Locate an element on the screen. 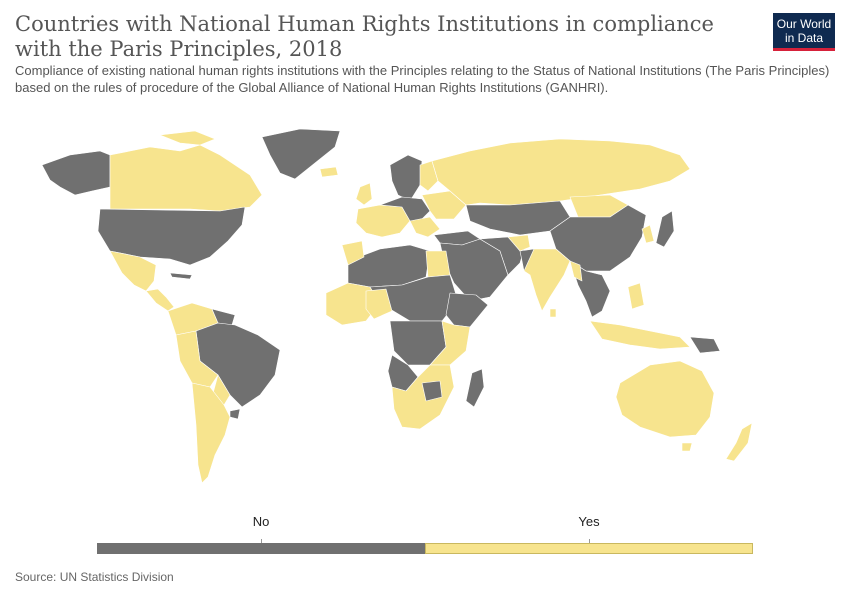  region-arctic-islands is located at coordinates (187, 138).